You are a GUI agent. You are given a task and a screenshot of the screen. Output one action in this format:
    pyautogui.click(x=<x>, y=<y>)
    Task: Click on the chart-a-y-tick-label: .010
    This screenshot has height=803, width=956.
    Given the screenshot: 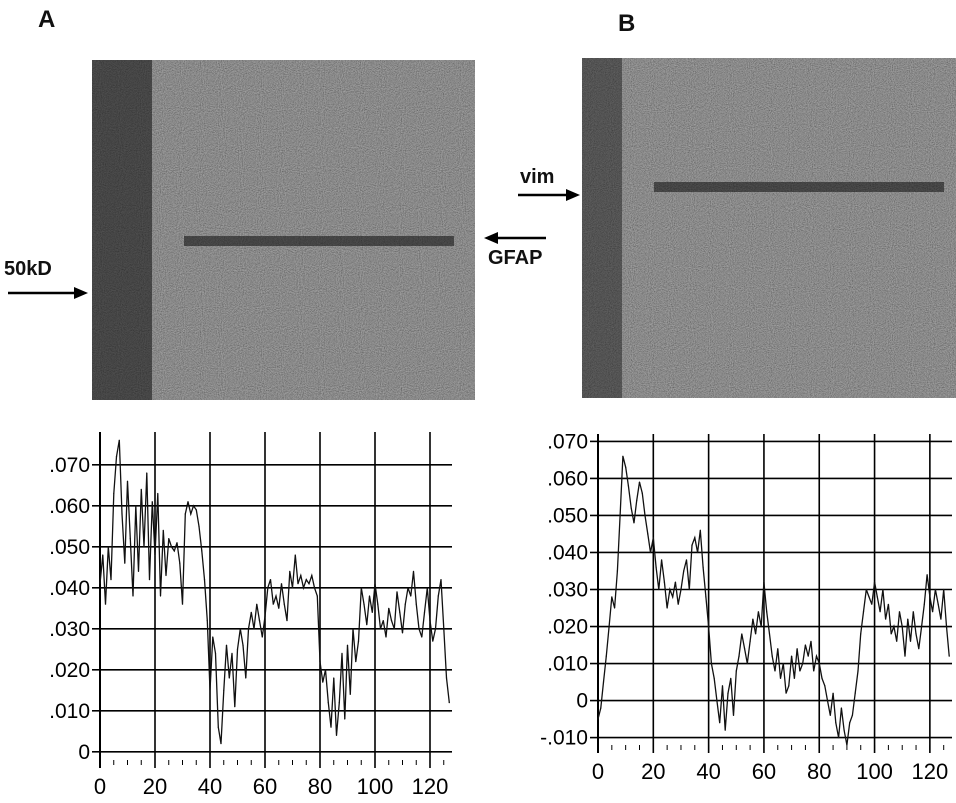 What is the action you would take?
    pyautogui.click(x=69, y=711)
    